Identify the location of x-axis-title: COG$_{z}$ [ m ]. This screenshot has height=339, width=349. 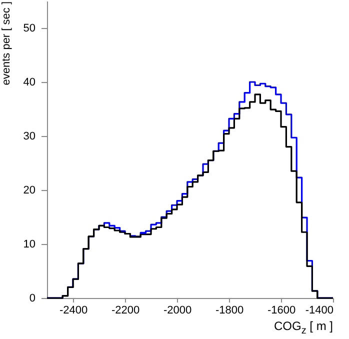
(303, 327).